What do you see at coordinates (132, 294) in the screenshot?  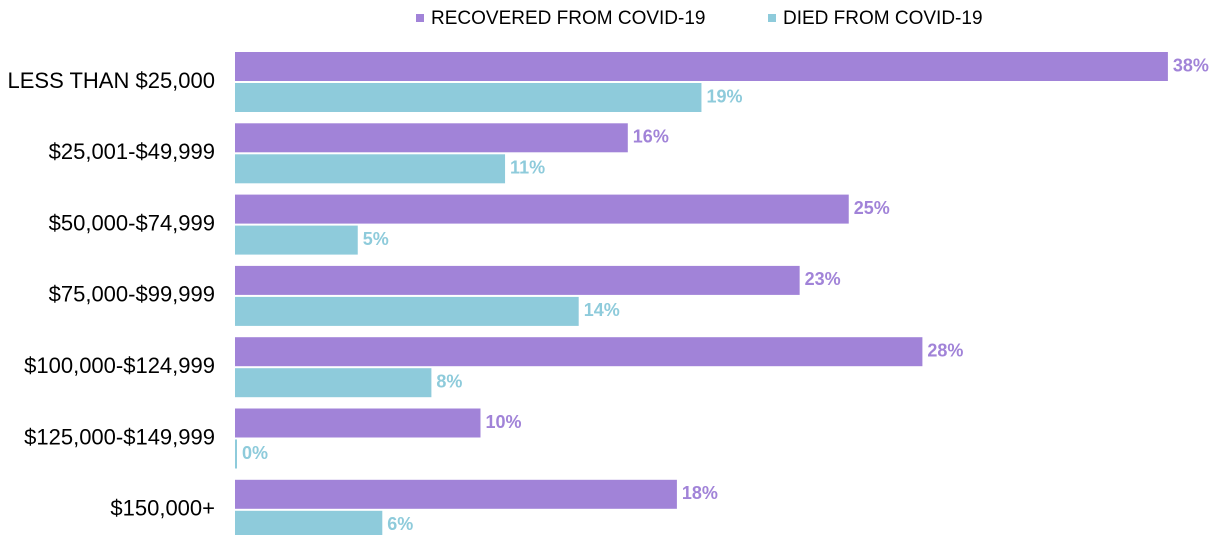 I see `category-label: $75,000-$99,999` at bounding box center [132, 294].